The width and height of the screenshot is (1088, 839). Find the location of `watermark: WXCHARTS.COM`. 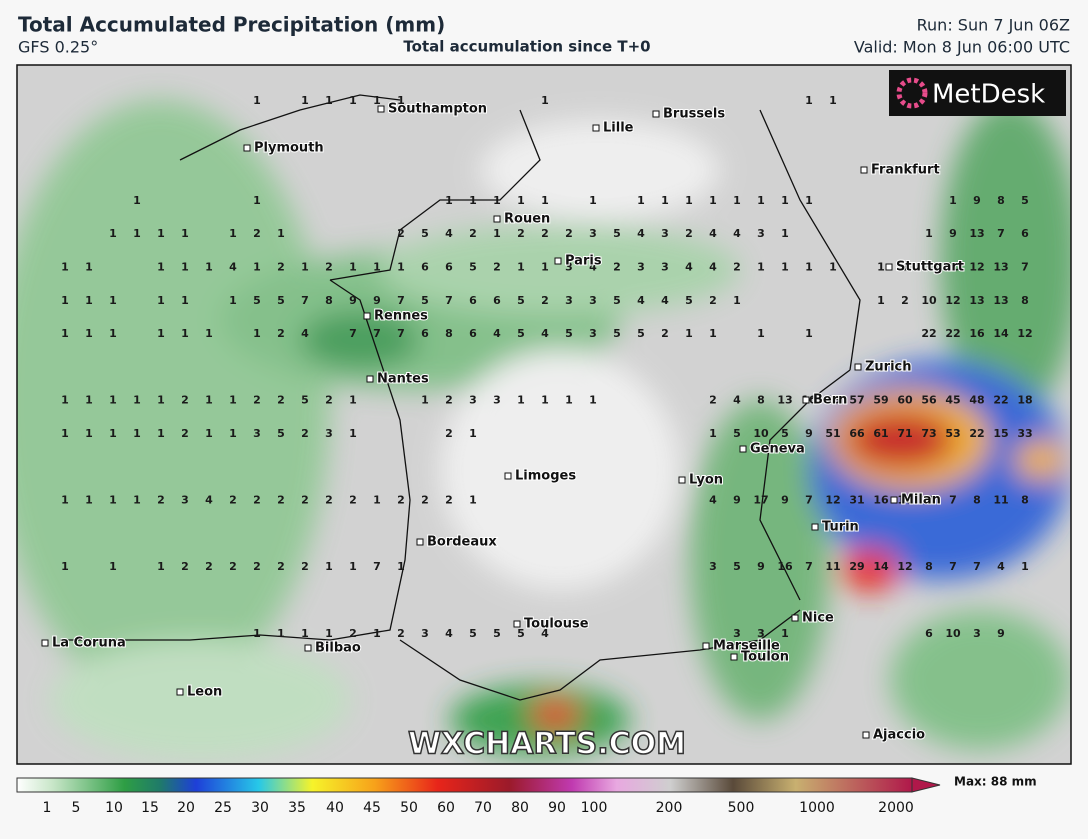

watermark: WXCHARTS.COM is located at coordinates (547, 744).